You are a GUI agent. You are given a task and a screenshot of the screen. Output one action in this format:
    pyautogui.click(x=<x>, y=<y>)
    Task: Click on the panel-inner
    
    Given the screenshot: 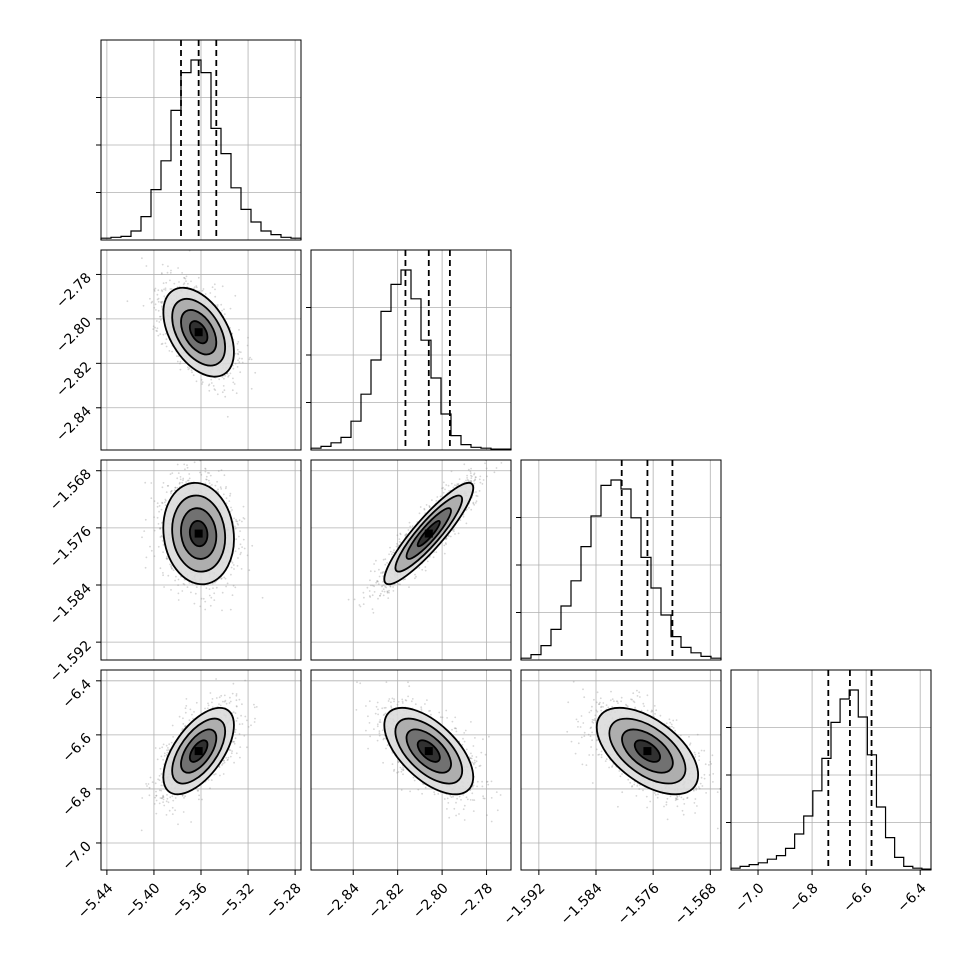 What is the action you would take?
    pyautogui.click(x=201, y=560)
    